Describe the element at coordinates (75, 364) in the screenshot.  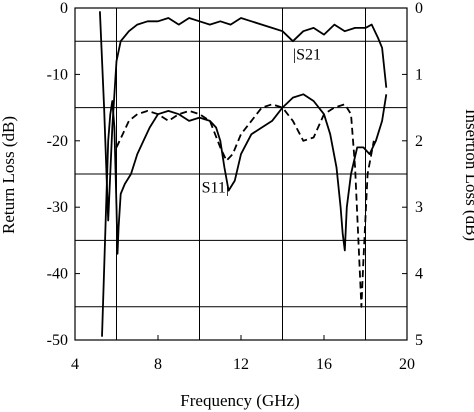
I see `x-tick-label: 4` at that location.